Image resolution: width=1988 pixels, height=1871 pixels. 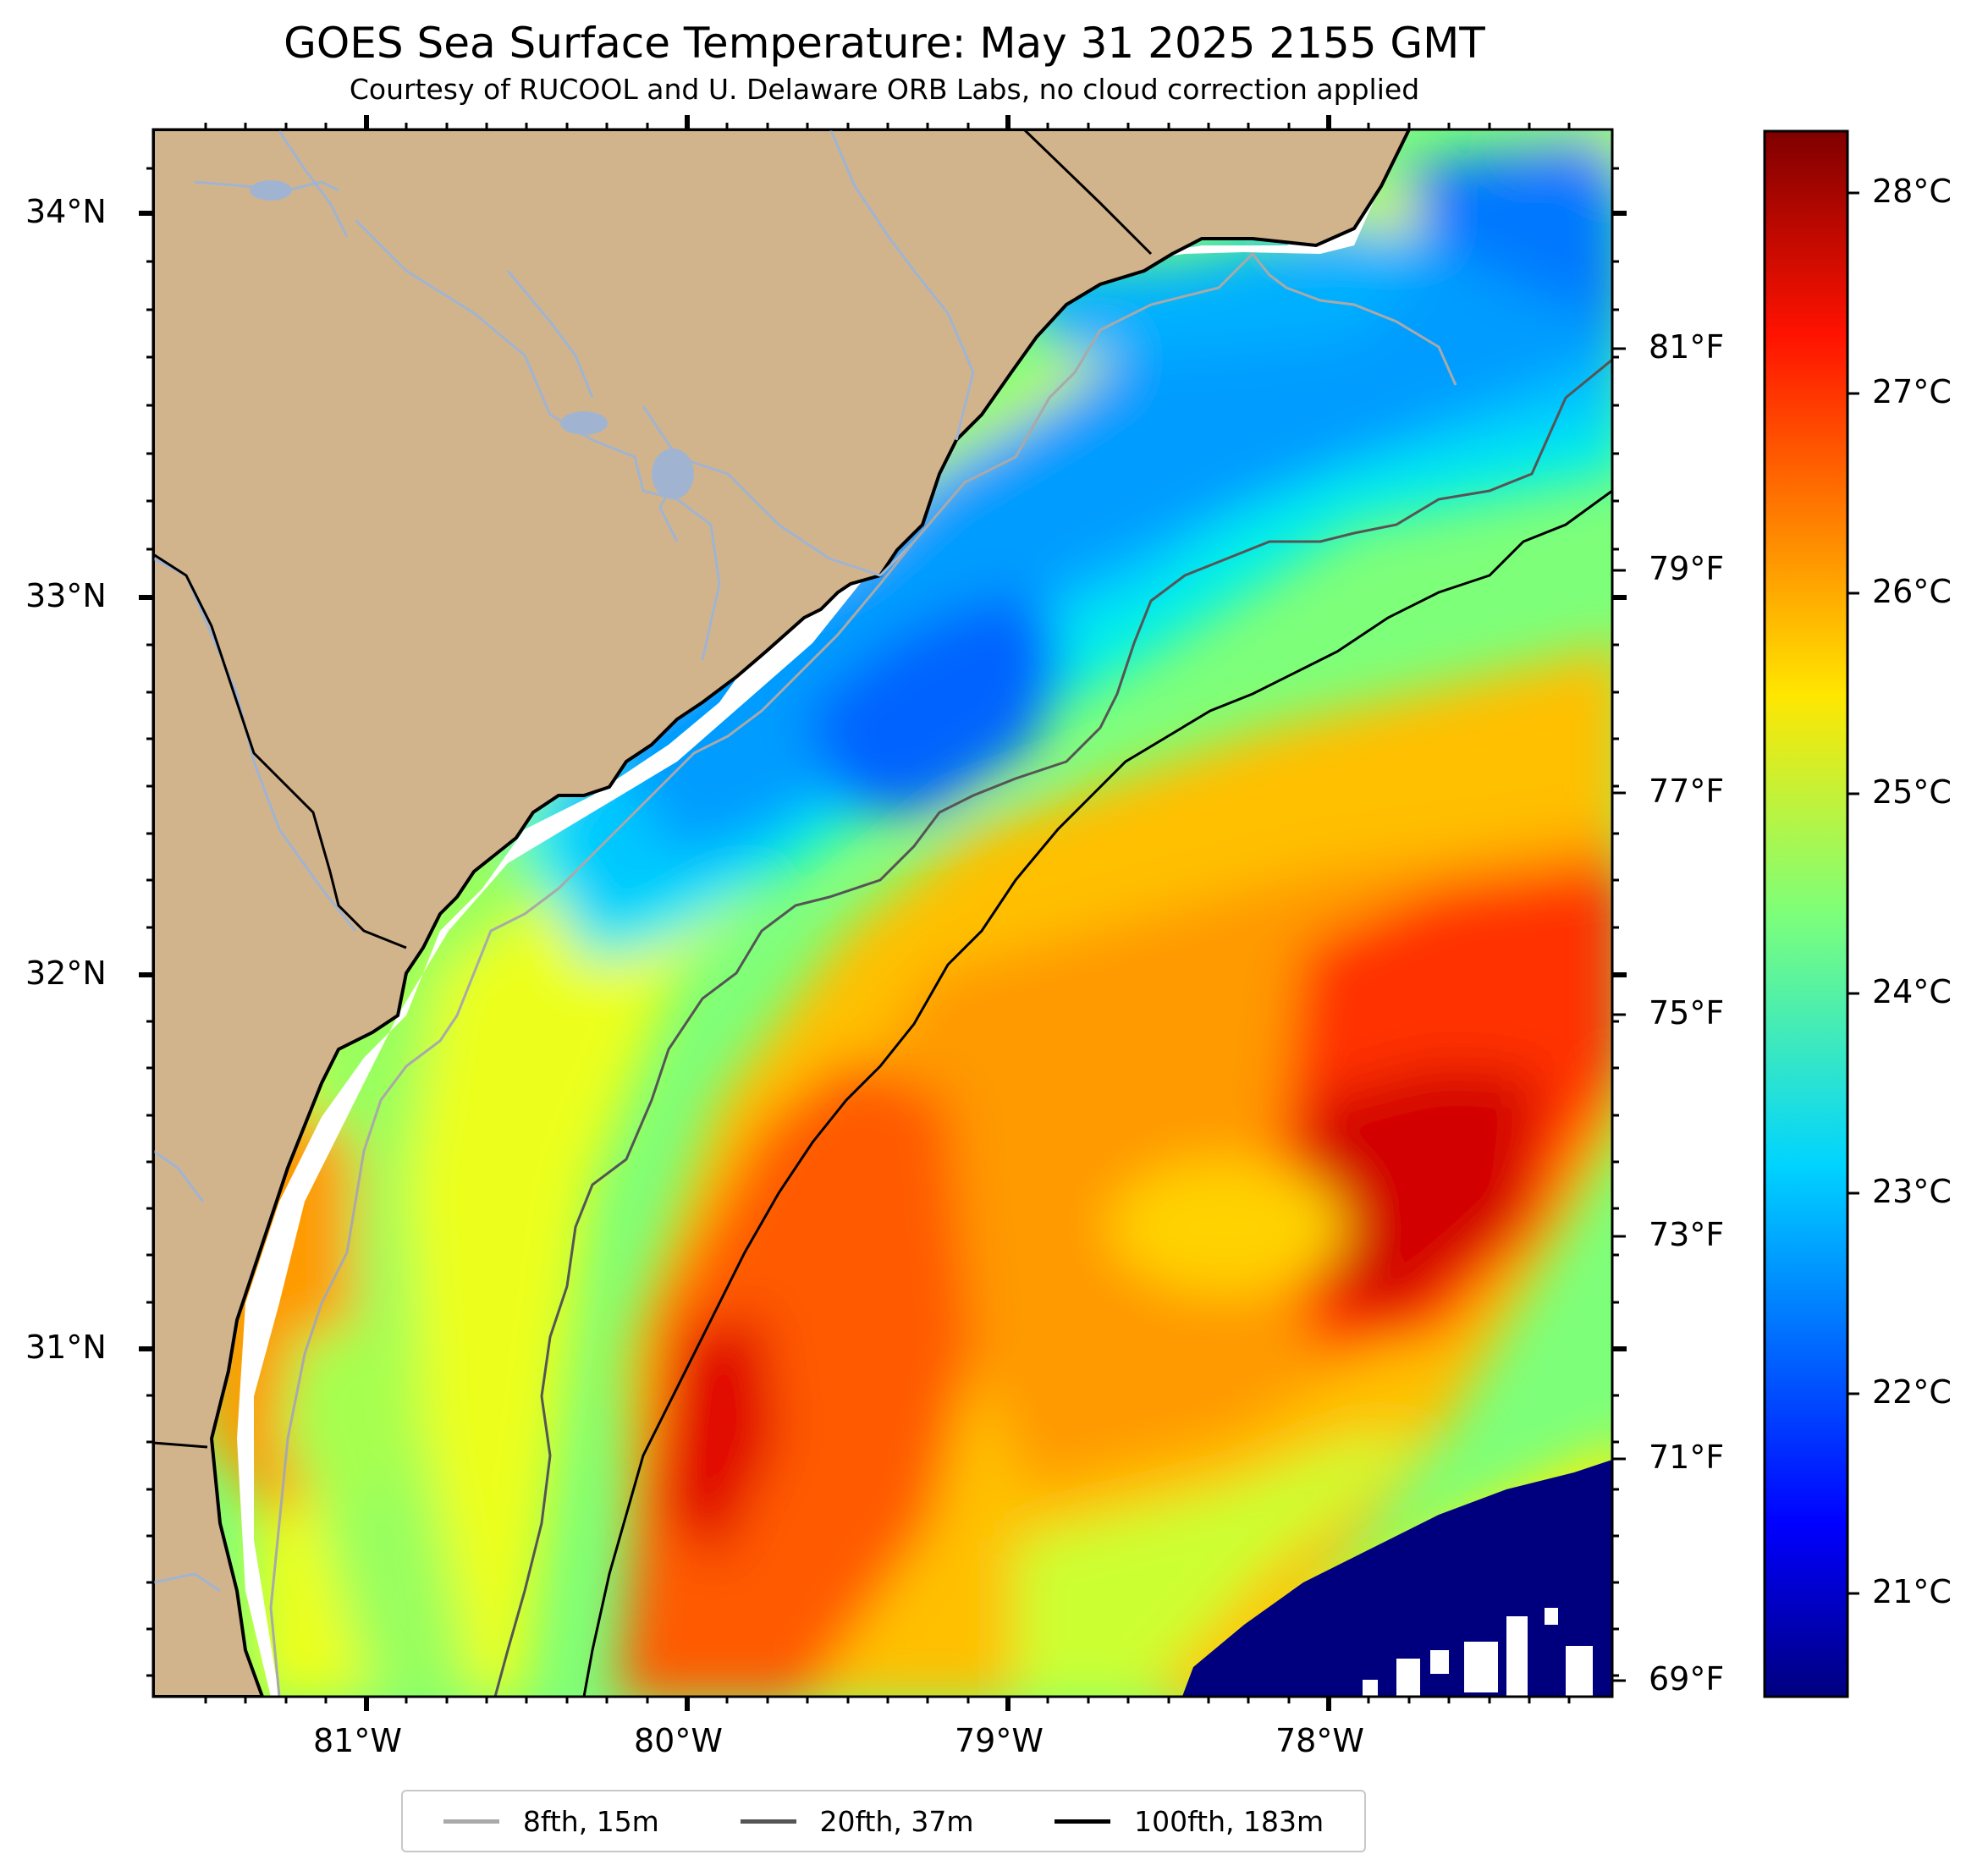 What do you see at coordinates (768, 1822) in the screenshot?
I see `legend-swatch-20fth` at bounding box center [768, 1822].